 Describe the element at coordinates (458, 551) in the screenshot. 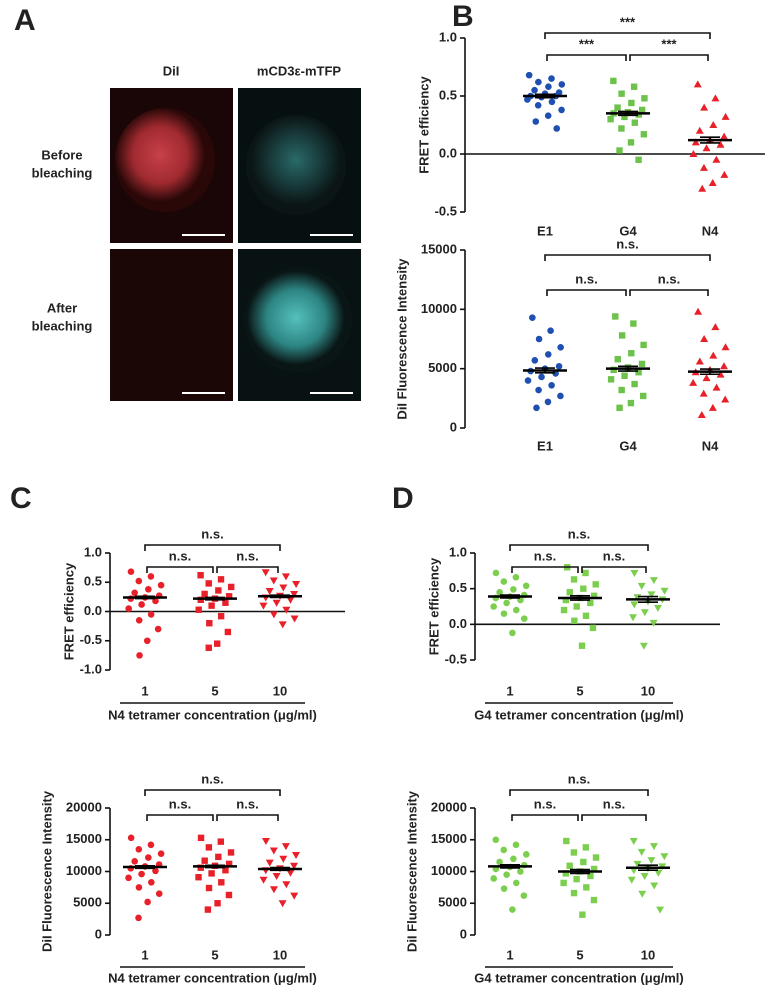

I see `y-tick-label: 1.0` at that location.